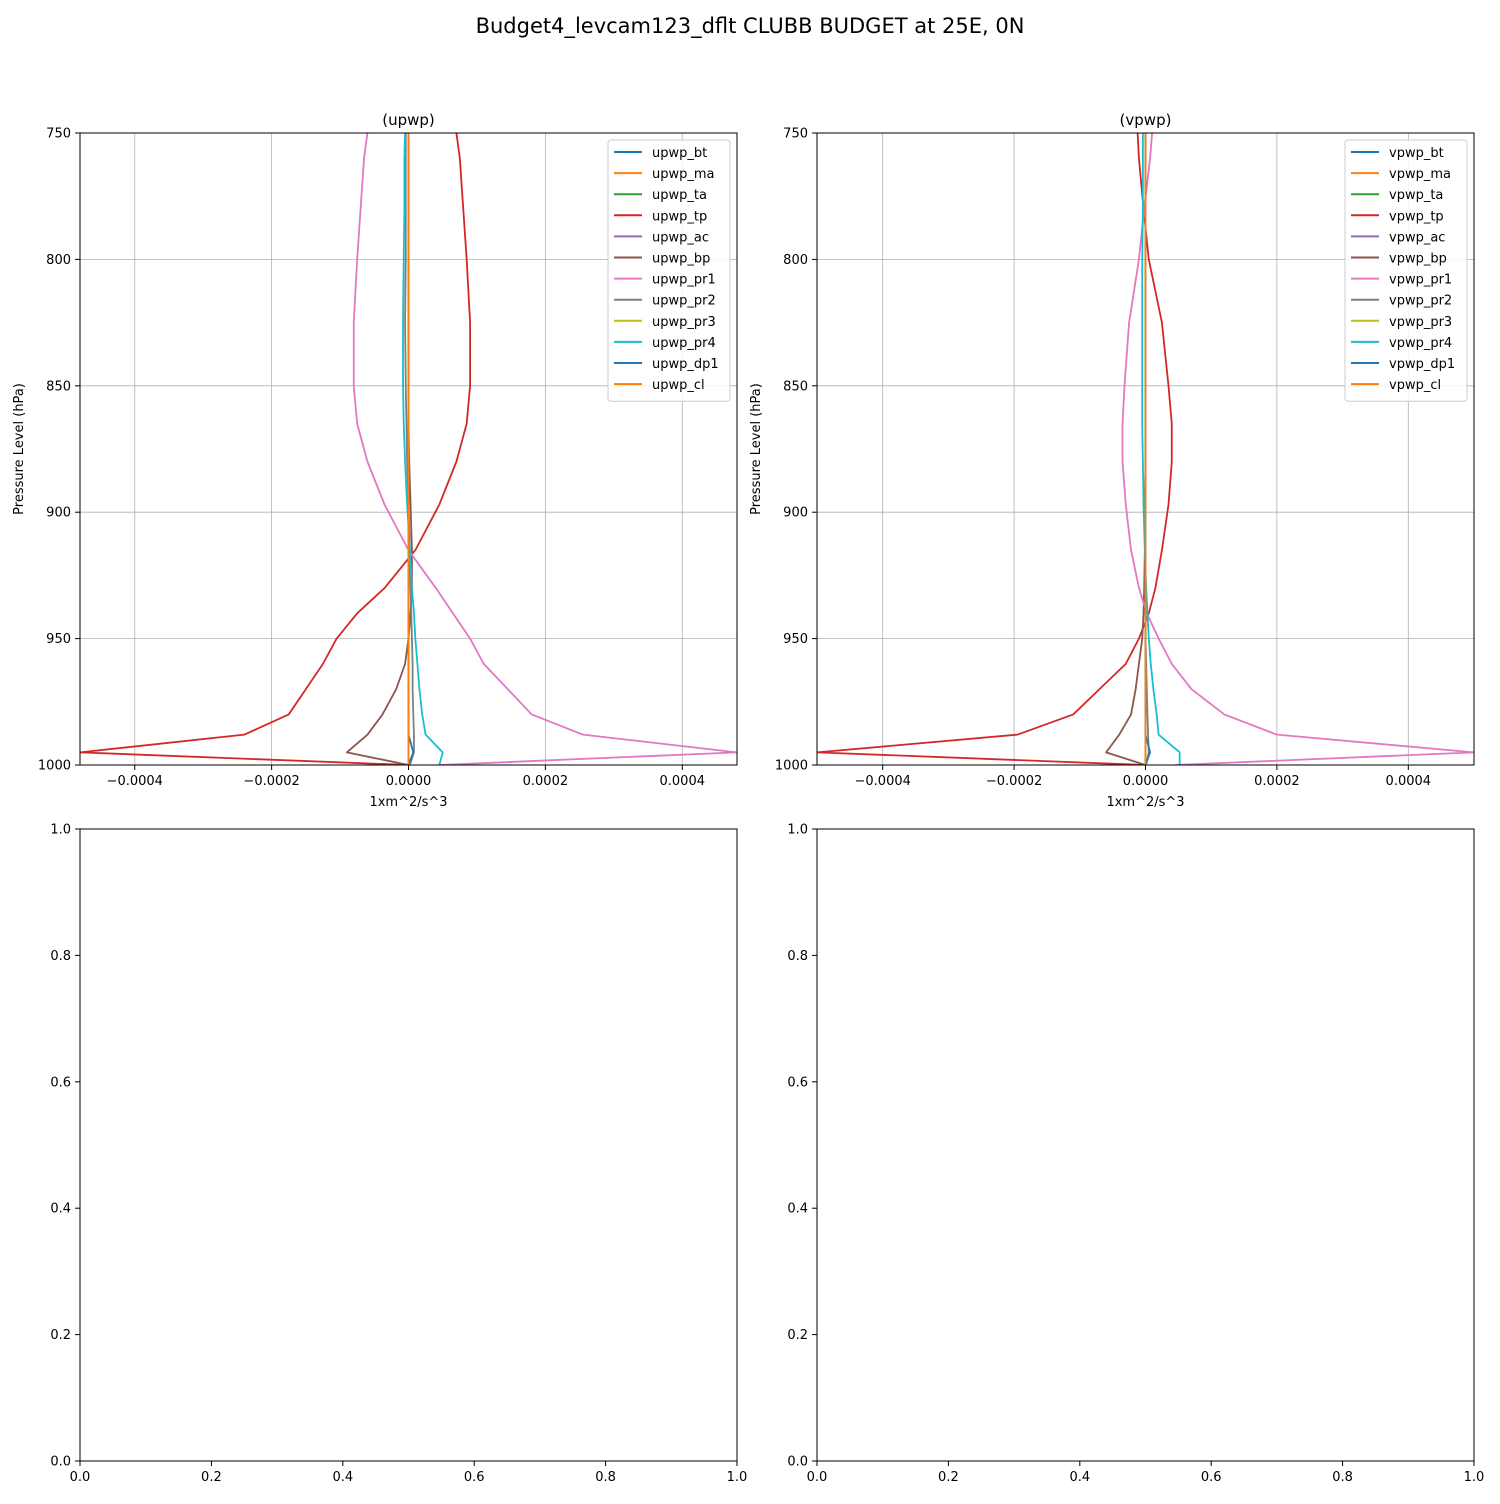 The width and height of the screenshot is (1500, 1504). What do you see at coordinates (684, 343) in the screenshot?
I see `legend-label: upwp_pr4` at bounding box center [684, 343].